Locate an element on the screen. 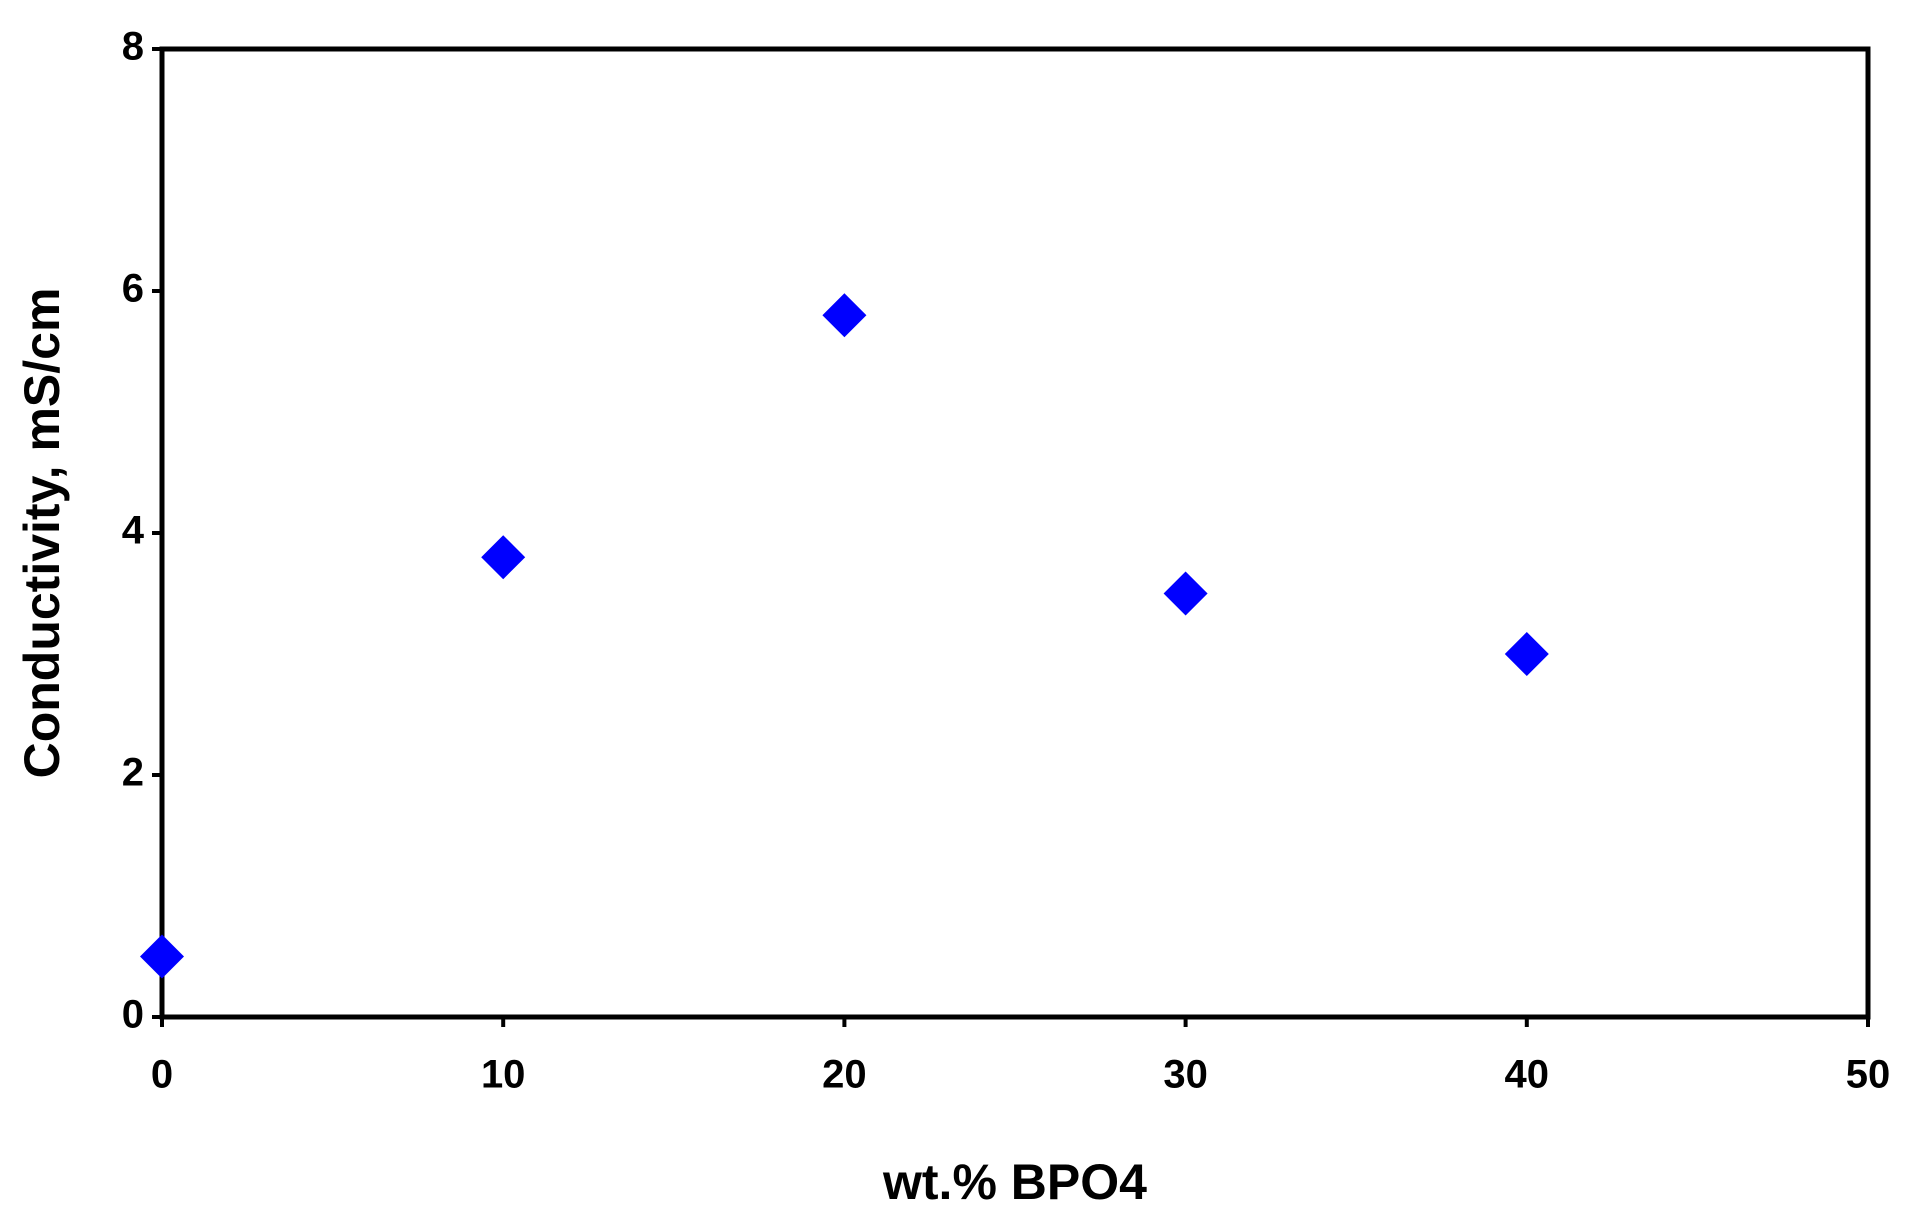 The image size is (1908, 1226). x-tick-label: 30 is located at coordinates (1185, 1075).